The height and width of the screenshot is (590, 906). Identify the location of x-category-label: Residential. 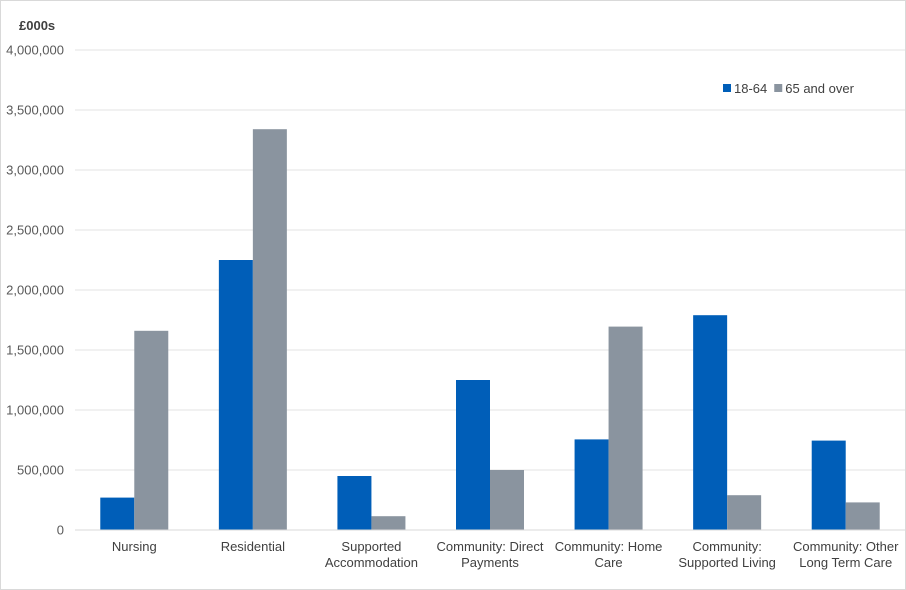
(253, 546).